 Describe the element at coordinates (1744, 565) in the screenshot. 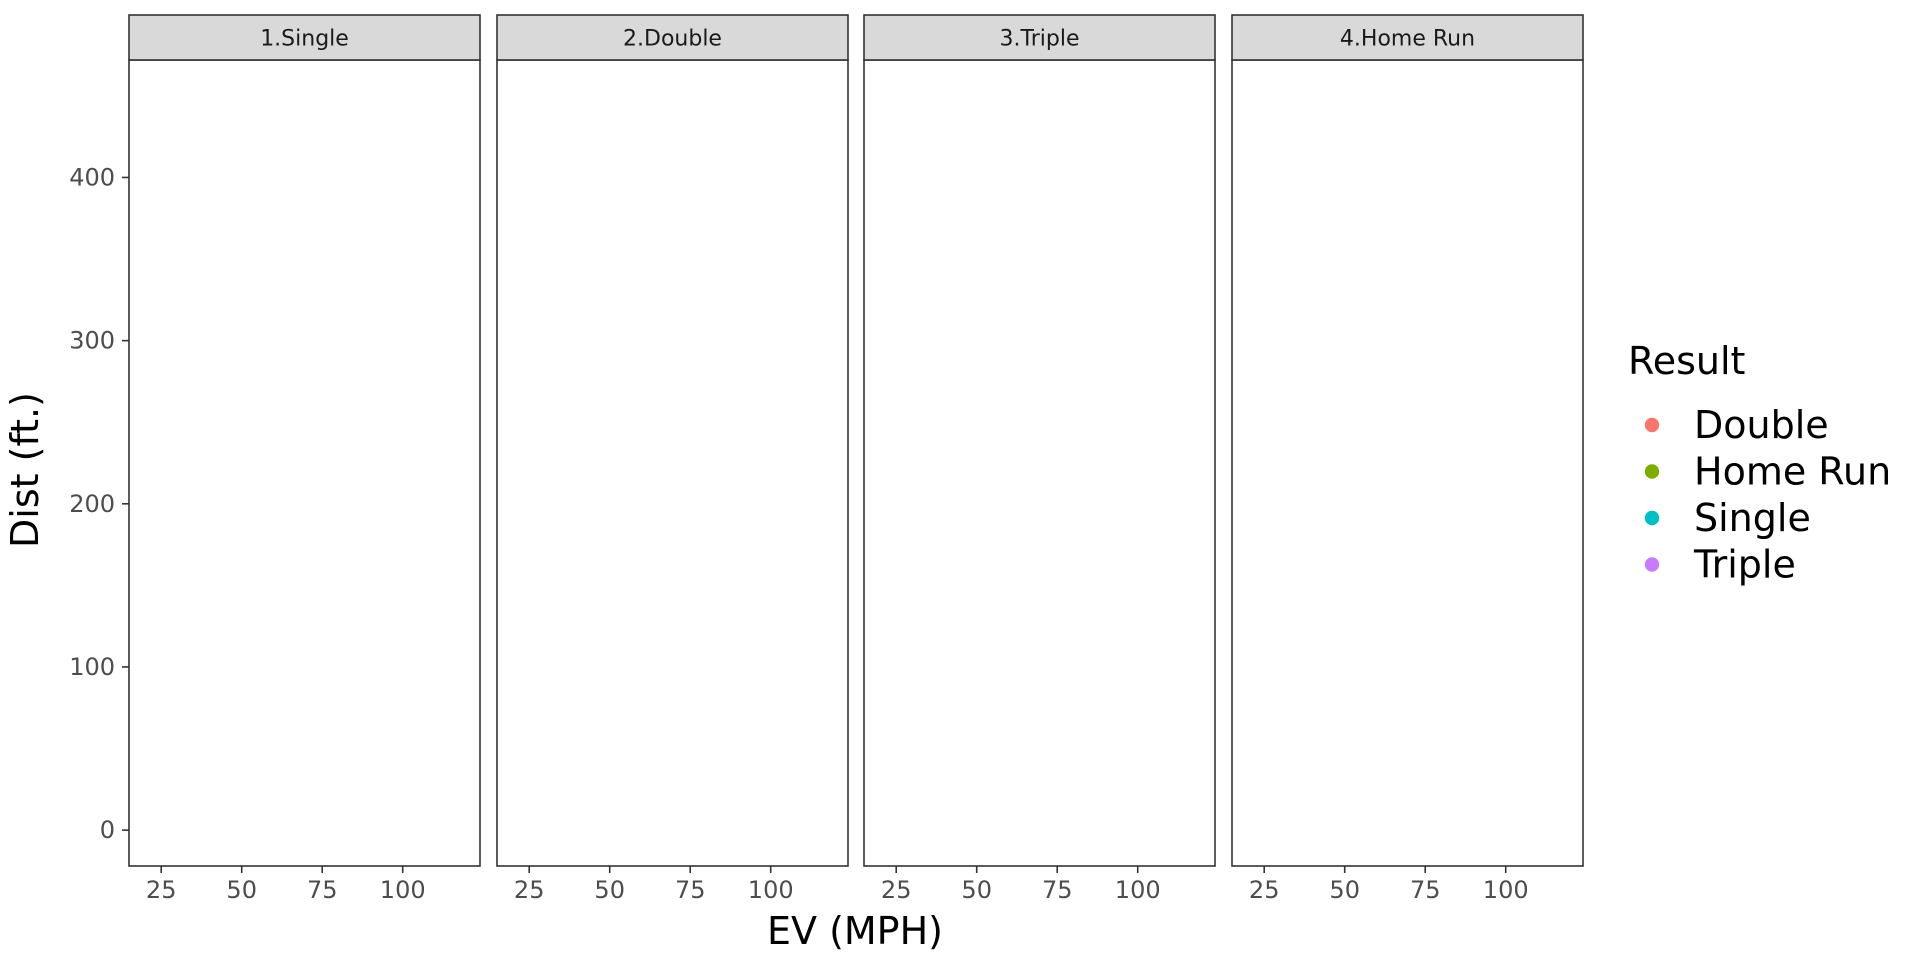

I see `legend-label: Triple` at that location.